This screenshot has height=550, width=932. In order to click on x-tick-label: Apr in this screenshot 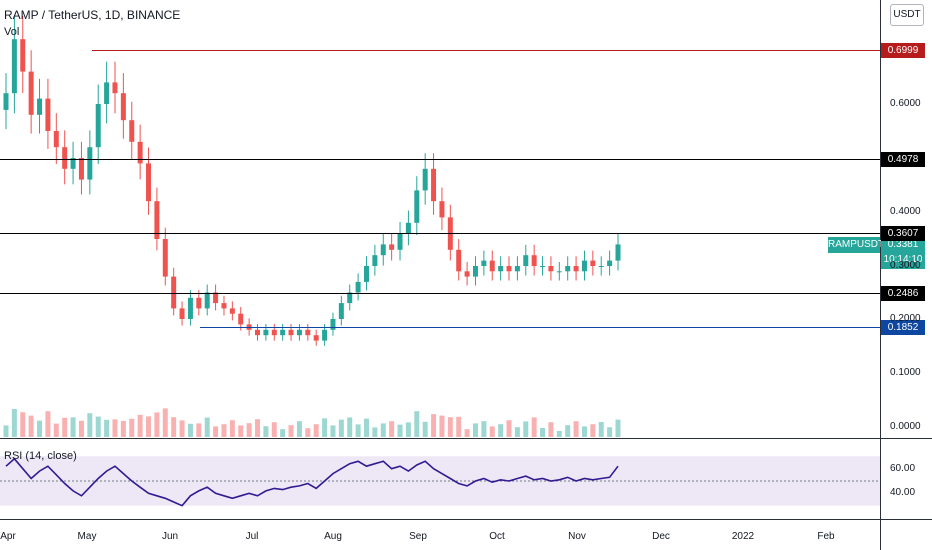, I will do `click(8, 536)`.